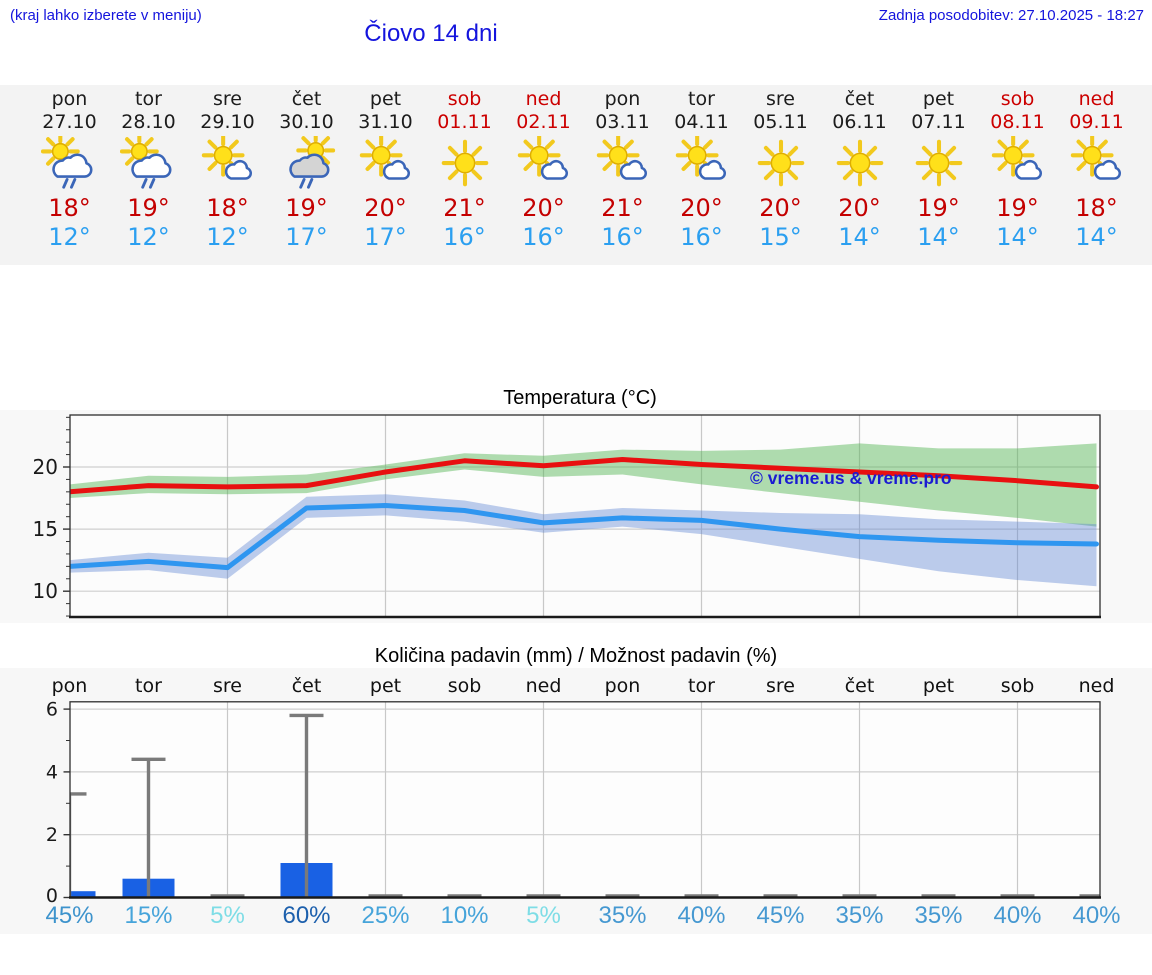 The height and width of the screenshot is (975, 1152). Describe the element at coordinates (385, 170) in the screenshot. I see `forecast-day-column: pet 31.10 20° 17°` at that location.